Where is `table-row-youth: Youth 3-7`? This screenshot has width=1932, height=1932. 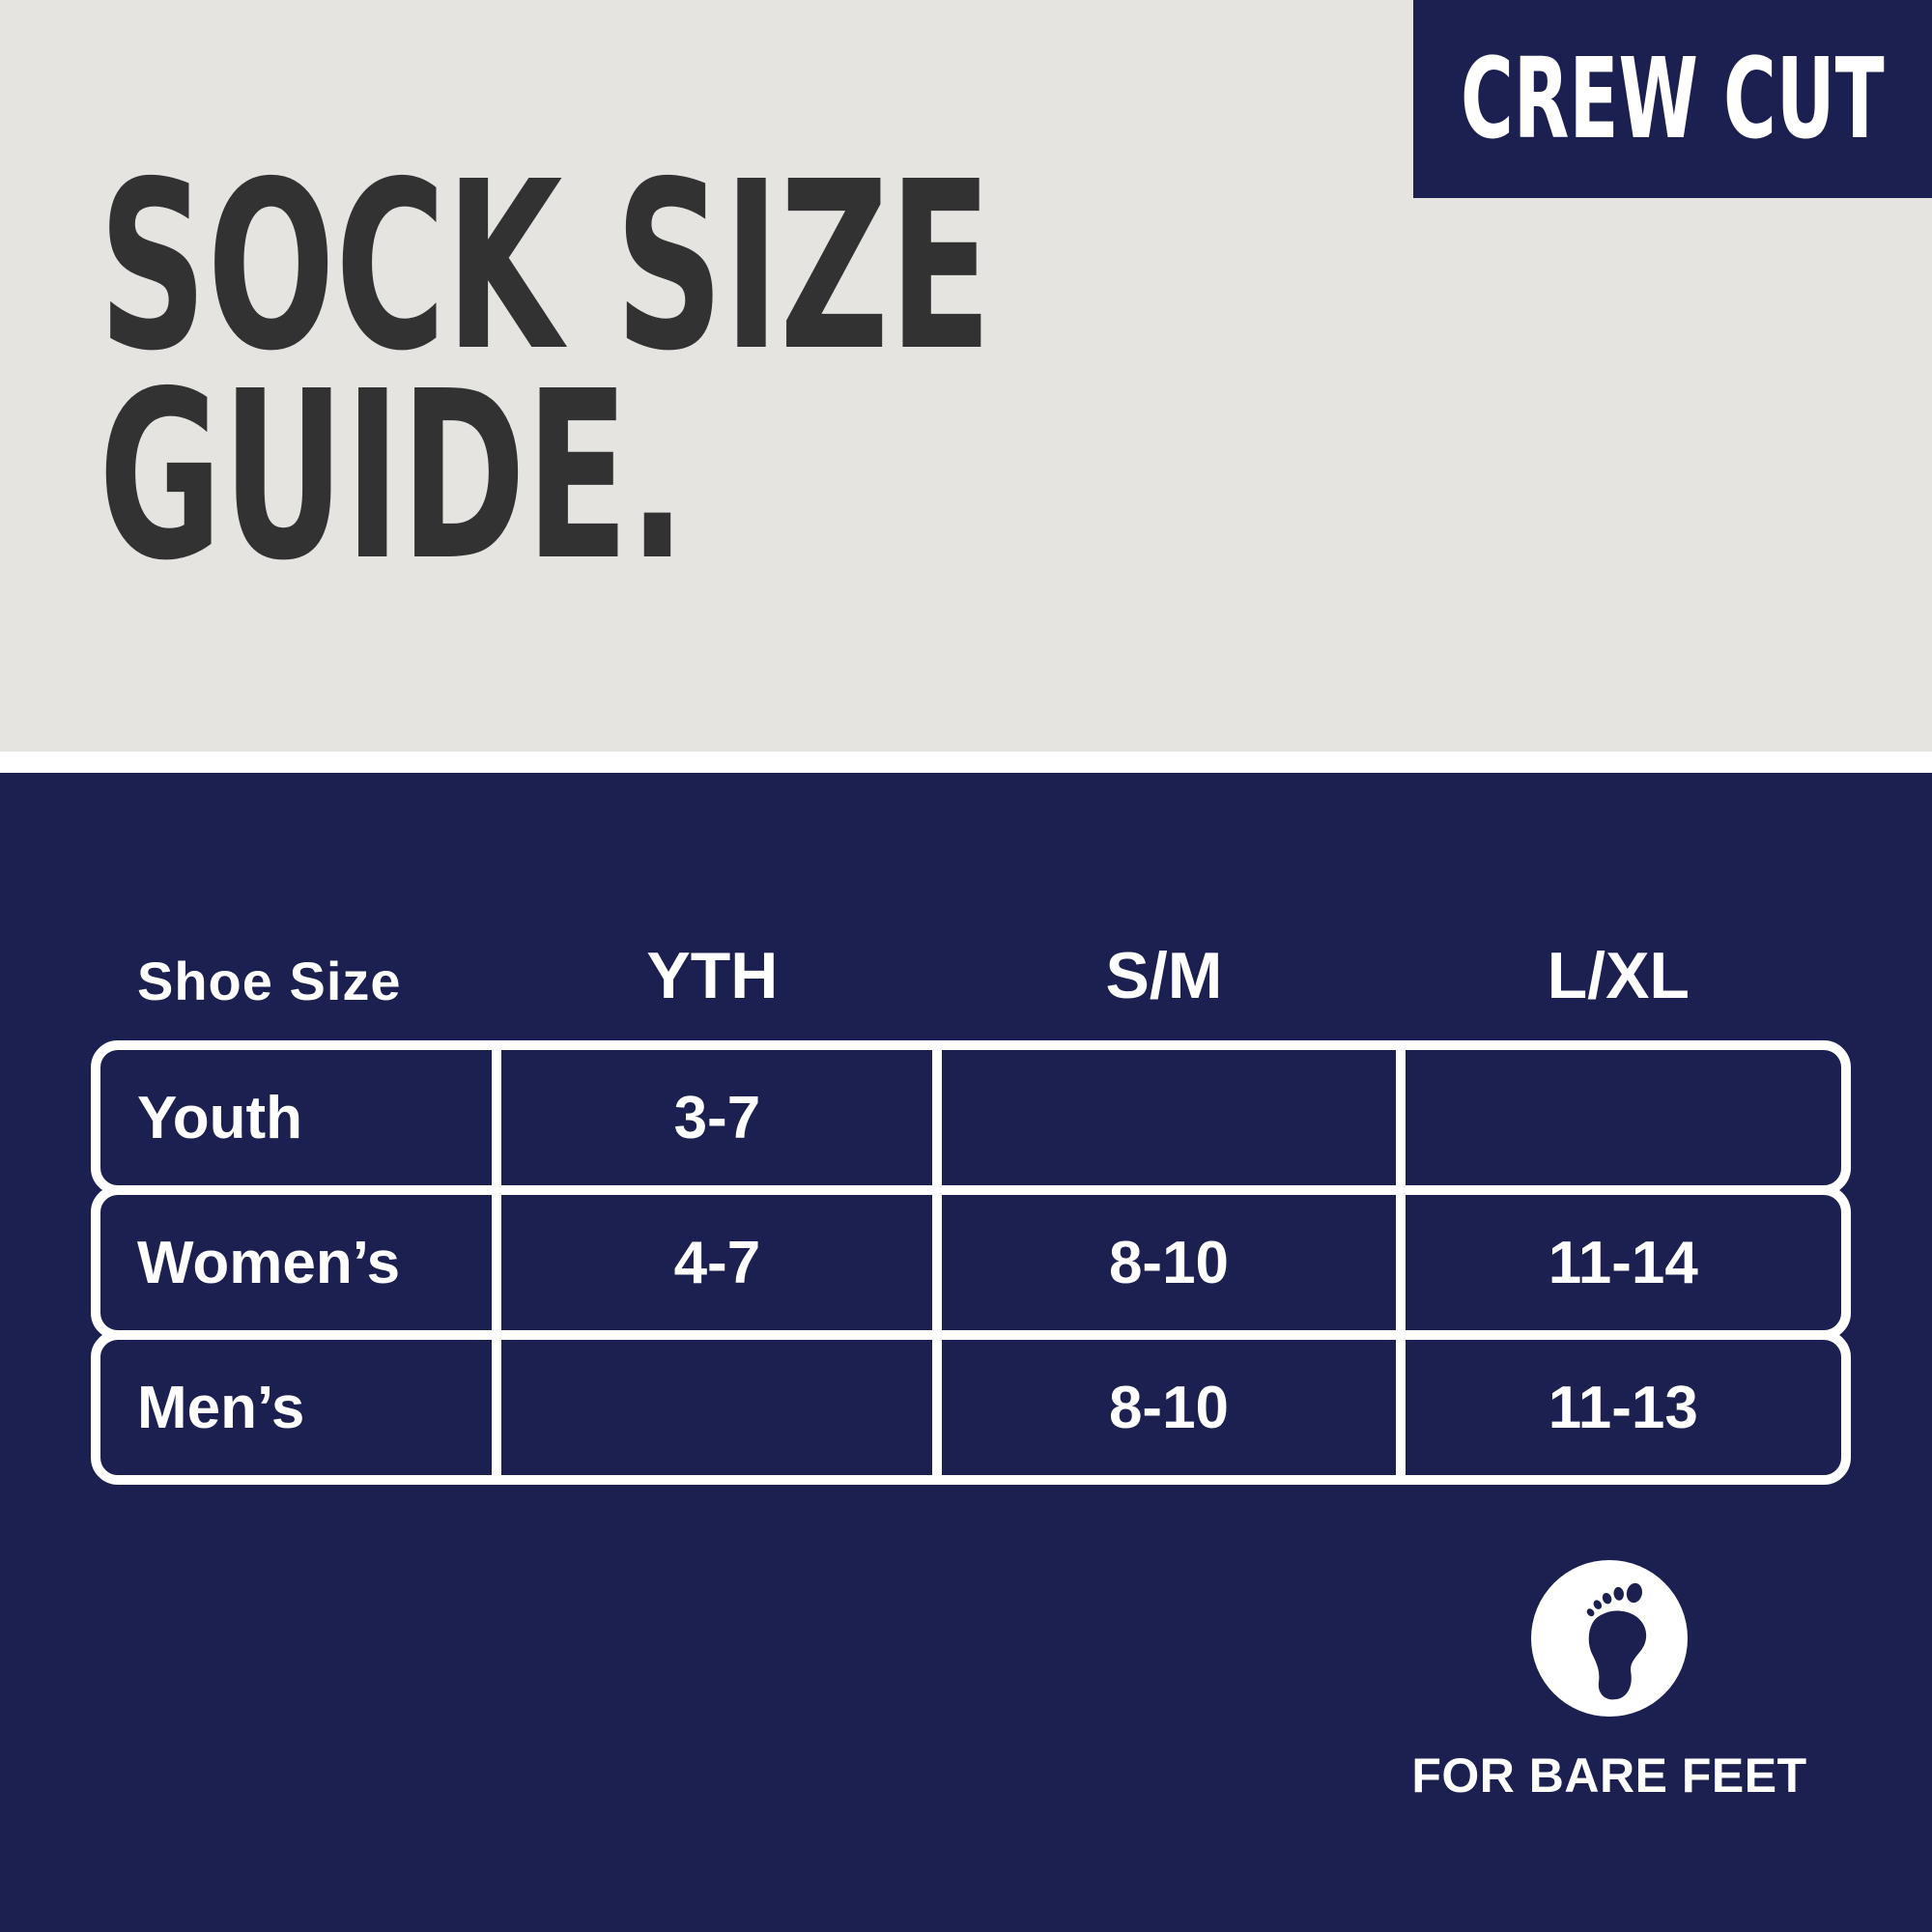 table-row-youth: Youth 3-7 is located at coordinates (971, 1117).